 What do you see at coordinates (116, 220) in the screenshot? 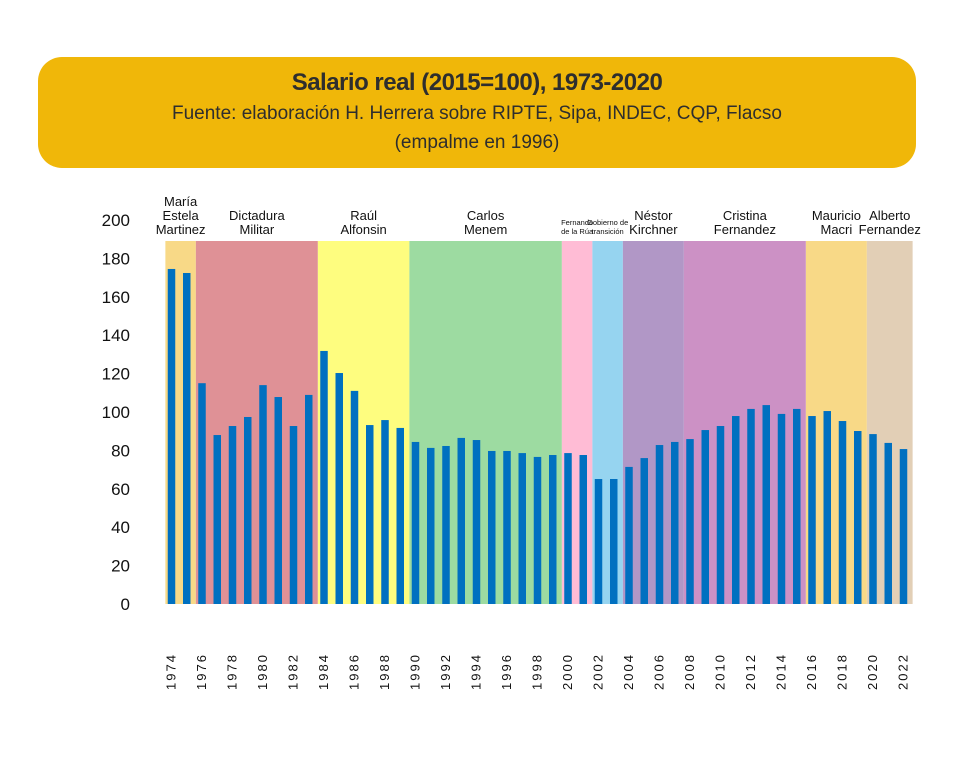
I see `y-tick-label: 200` at bounding box center [116, 220].